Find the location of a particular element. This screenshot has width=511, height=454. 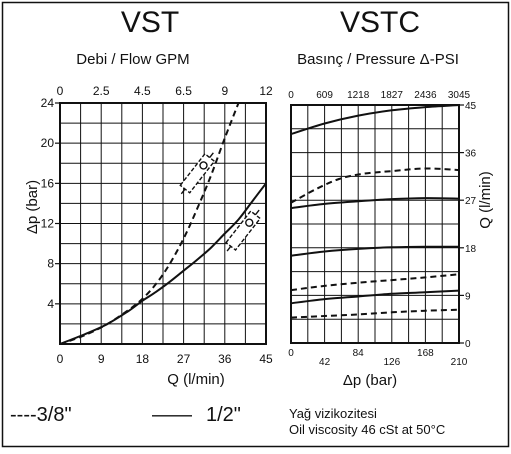

vst-y-tick-label: 16 is located at coordinates (48, 183).